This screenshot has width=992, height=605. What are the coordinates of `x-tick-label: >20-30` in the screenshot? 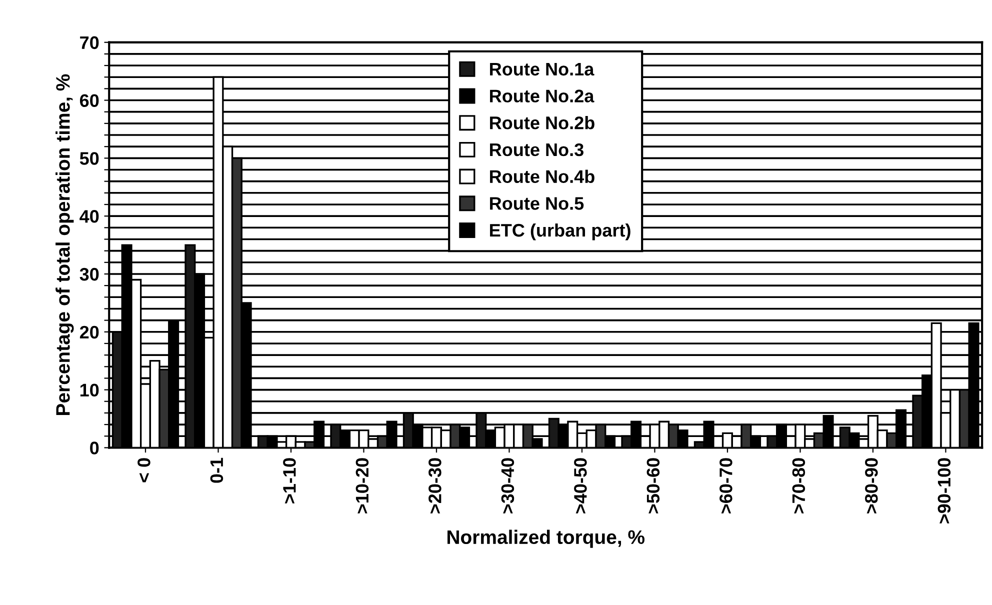 It's located at (435, 486).